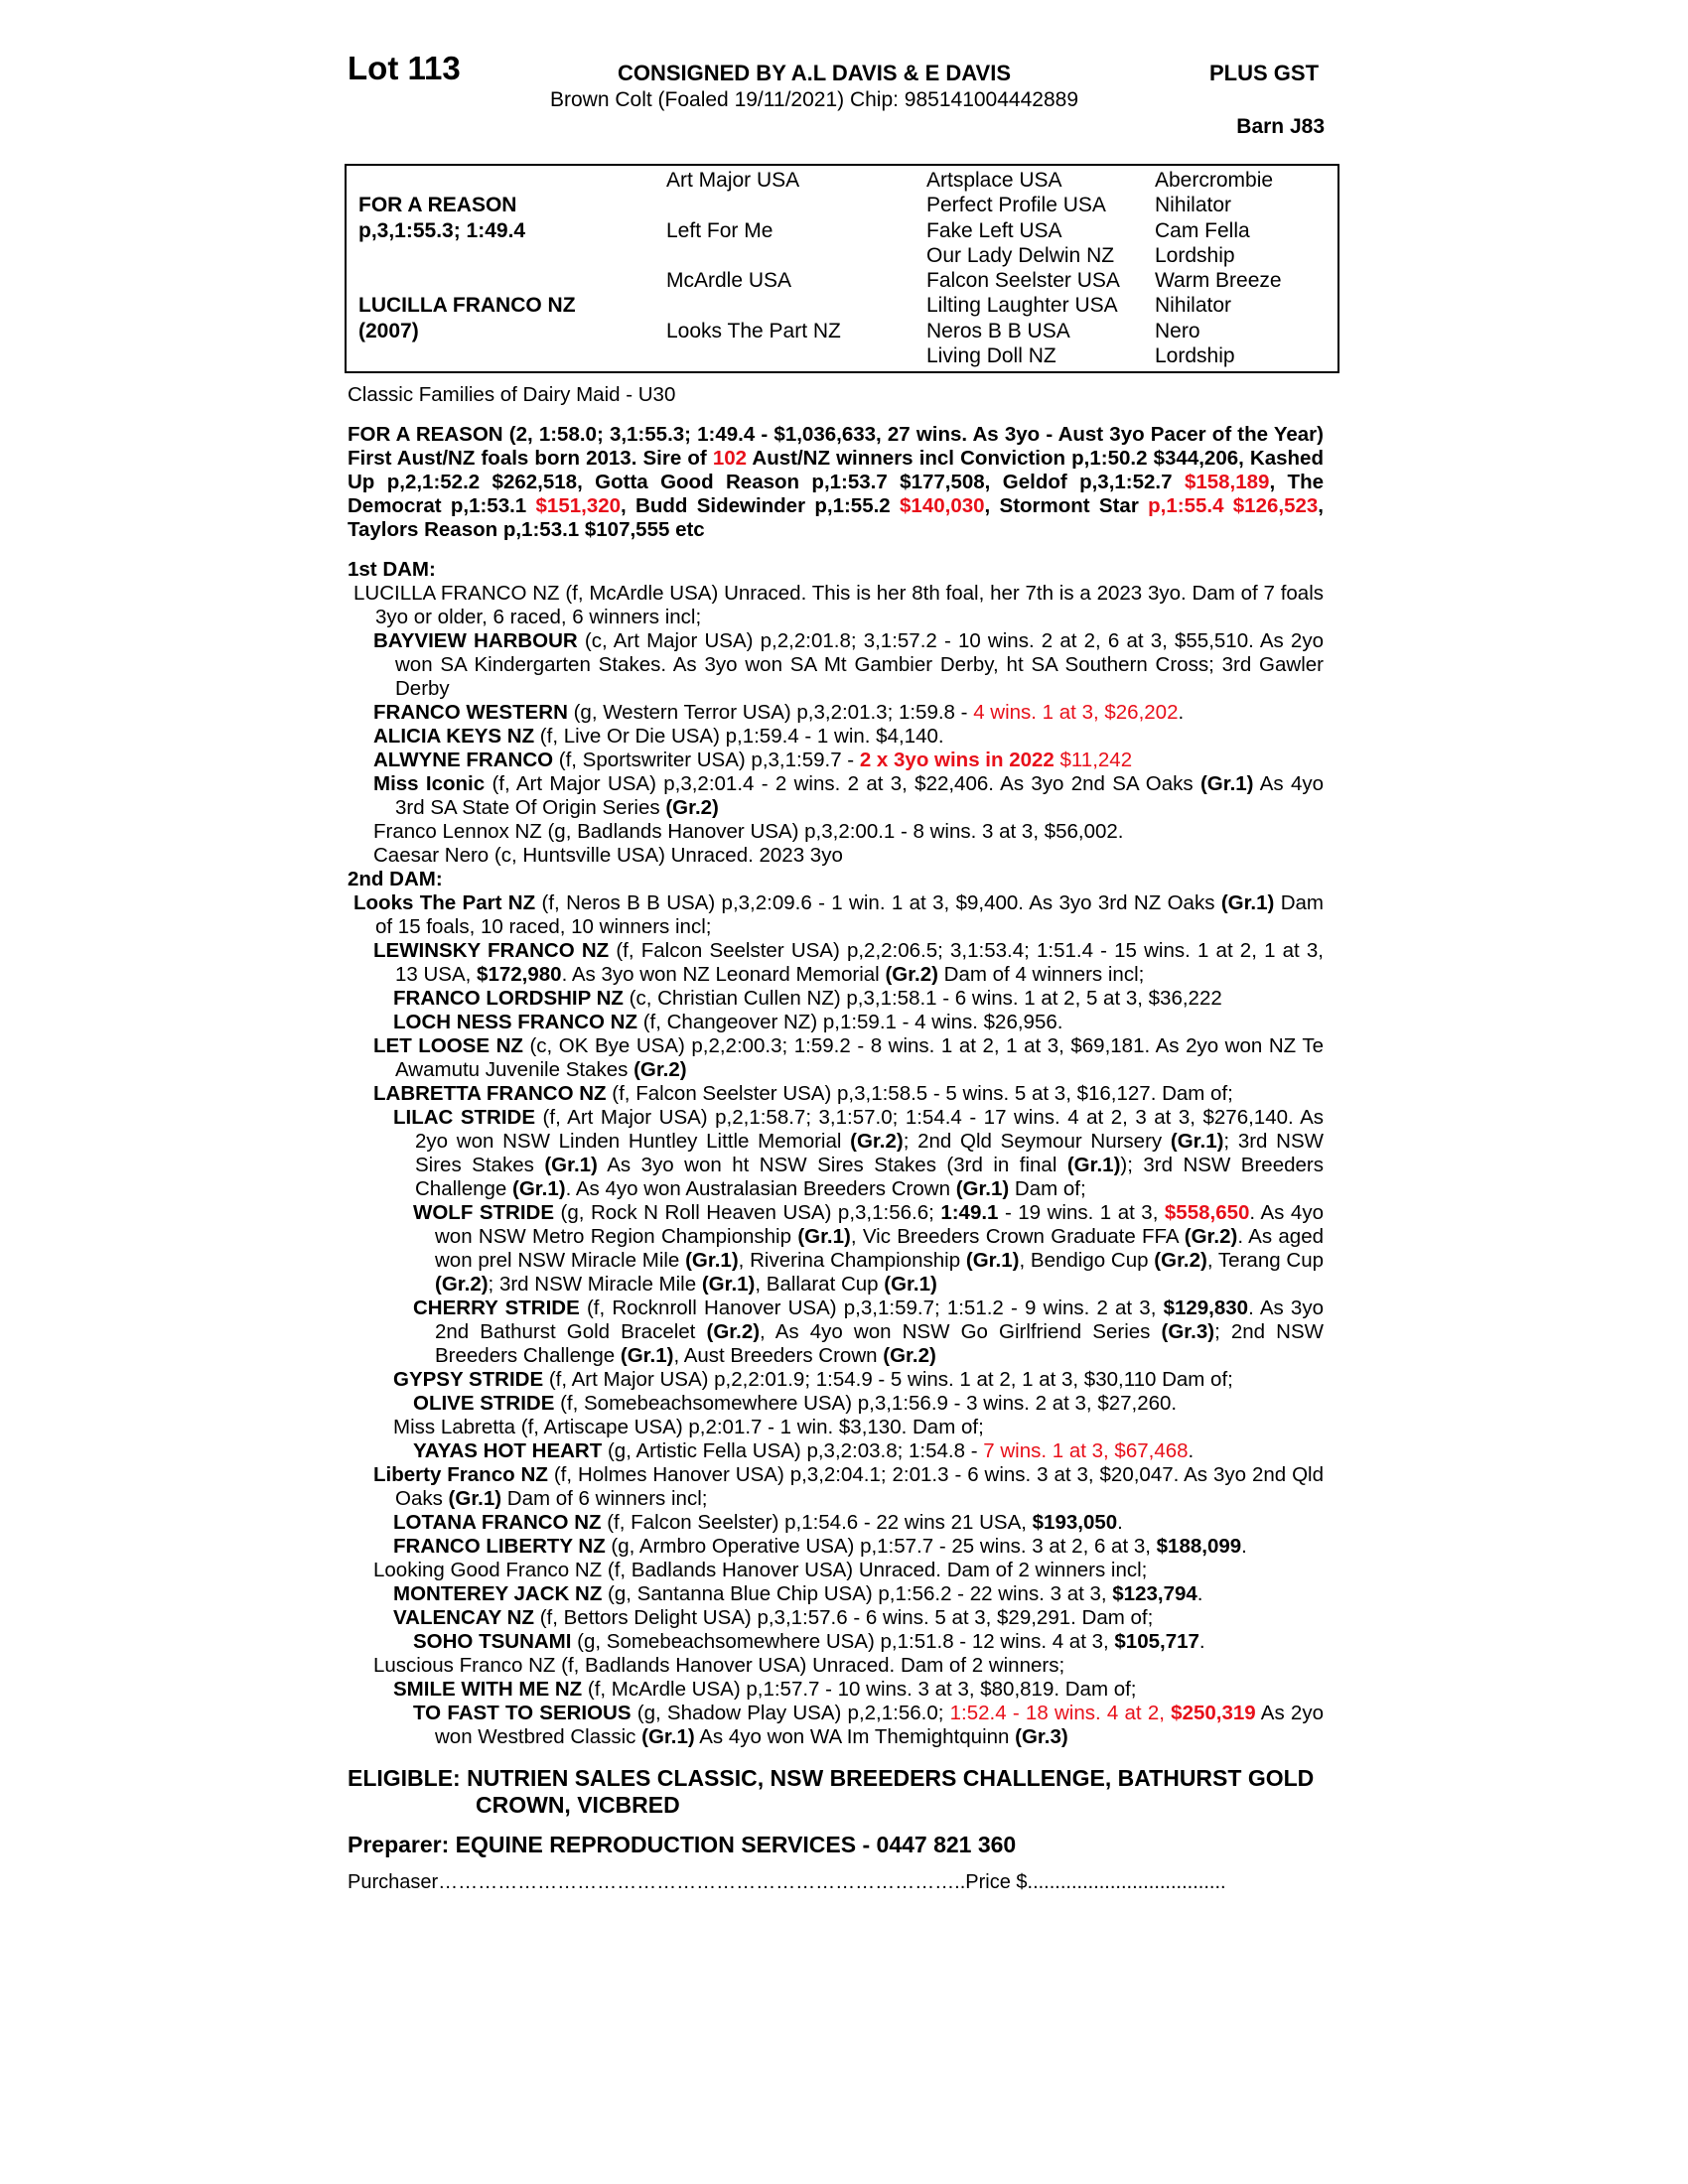 The width and height of the screenshot is (1688, 2184). I want to click on text-run: ; 3rd NSW Sires Stakes, so click(869, 1153).